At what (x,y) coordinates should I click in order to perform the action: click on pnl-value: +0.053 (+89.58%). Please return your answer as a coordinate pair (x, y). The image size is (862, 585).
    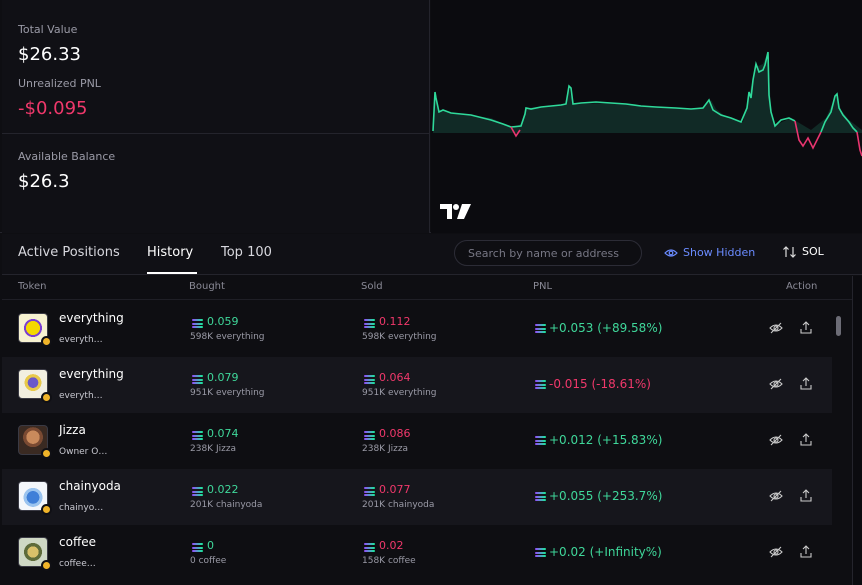
    Looking at the image, I should click on (606, 328).